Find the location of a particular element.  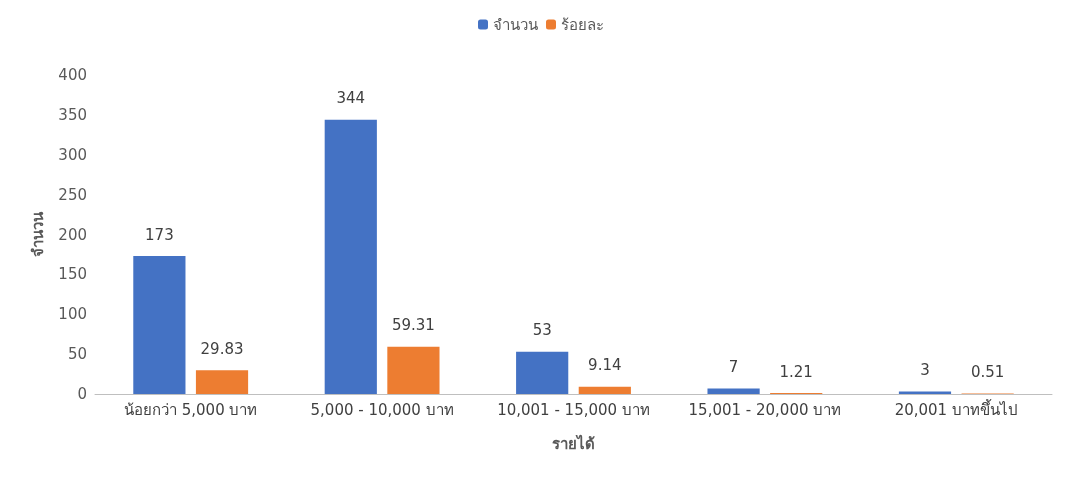

x-tick-label: 15,001 - 20,000 บาท is located at coordinates (765, 409).